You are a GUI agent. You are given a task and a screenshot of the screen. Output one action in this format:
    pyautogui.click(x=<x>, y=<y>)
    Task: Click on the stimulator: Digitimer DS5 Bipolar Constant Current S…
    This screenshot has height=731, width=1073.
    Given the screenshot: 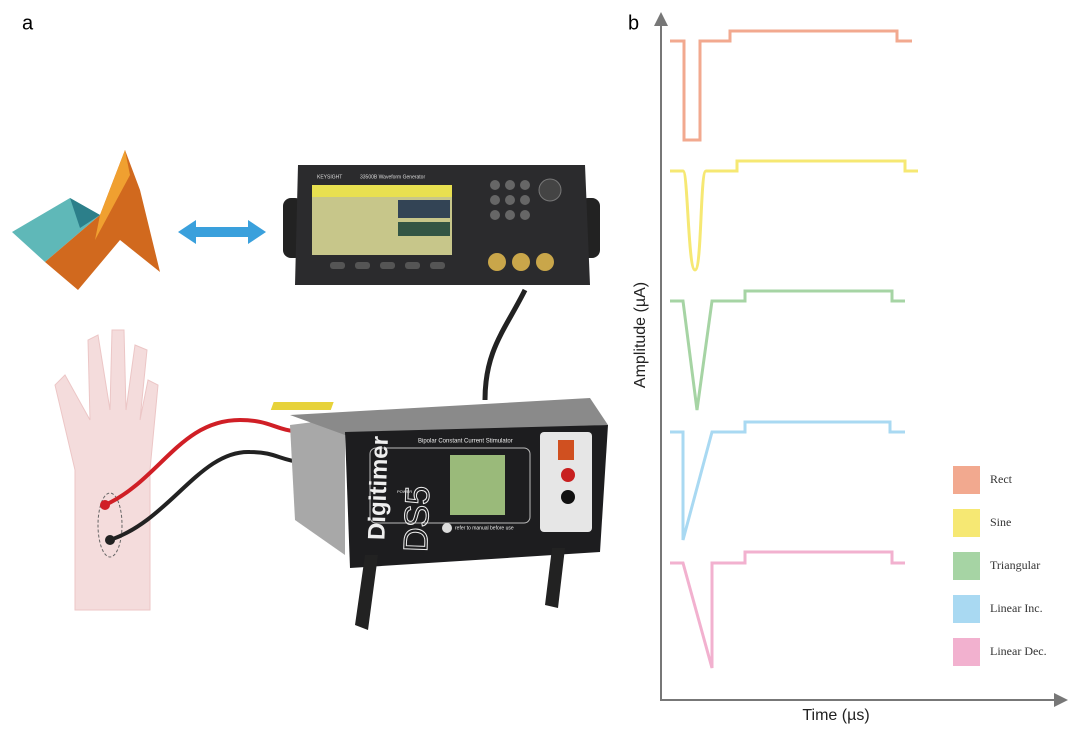 What is the action you would take?
    pyautogui.click(x=439, y=514)
    